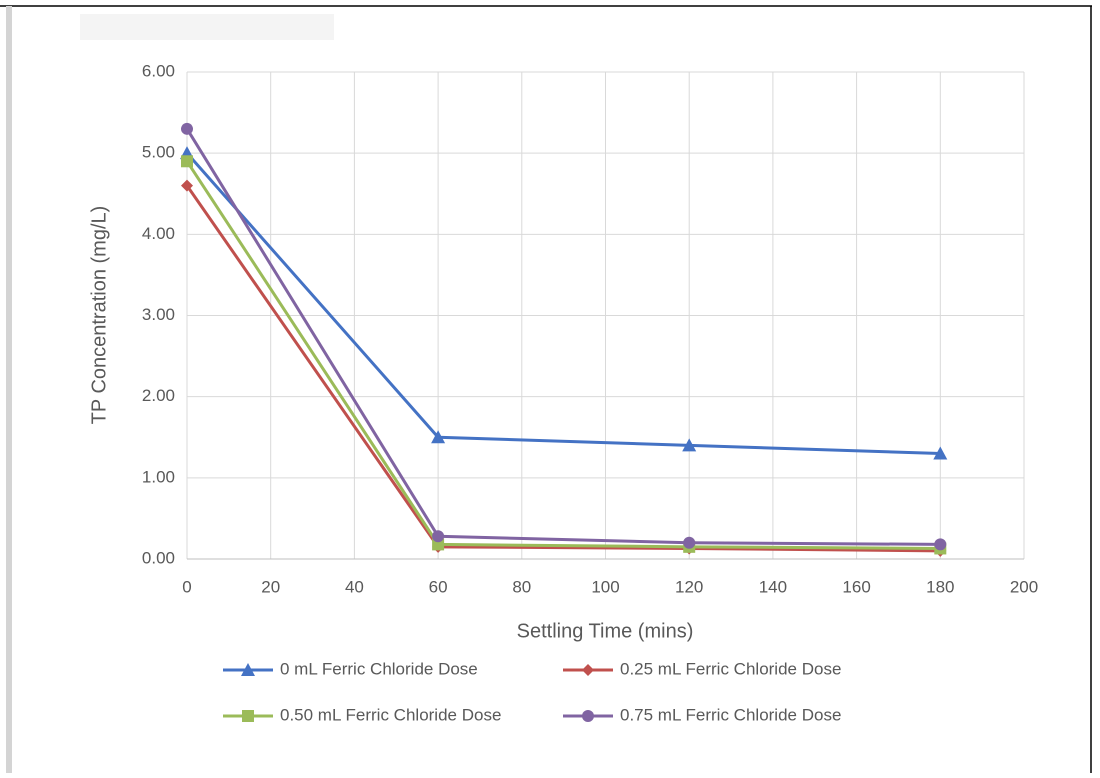 The height and width of the screenshot is (778, 1100). What do you see at coordinates (689, 586) in the screenshot?
I see `x-tick-label: 120` at bounding box center [689, 586].